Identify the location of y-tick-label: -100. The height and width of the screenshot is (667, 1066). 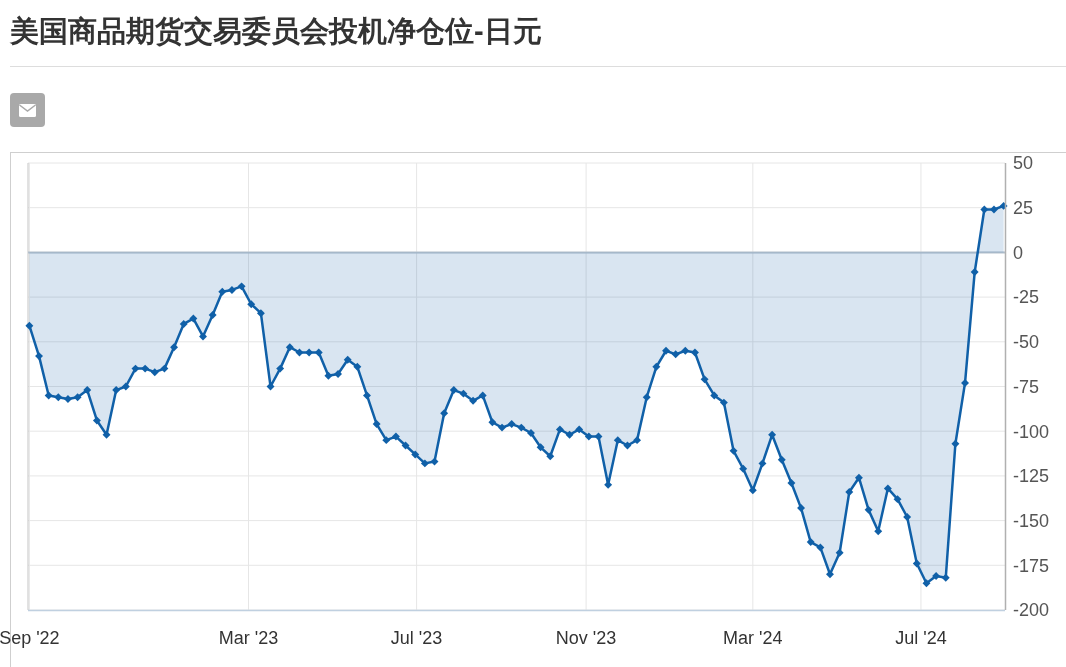
(1031, 431).